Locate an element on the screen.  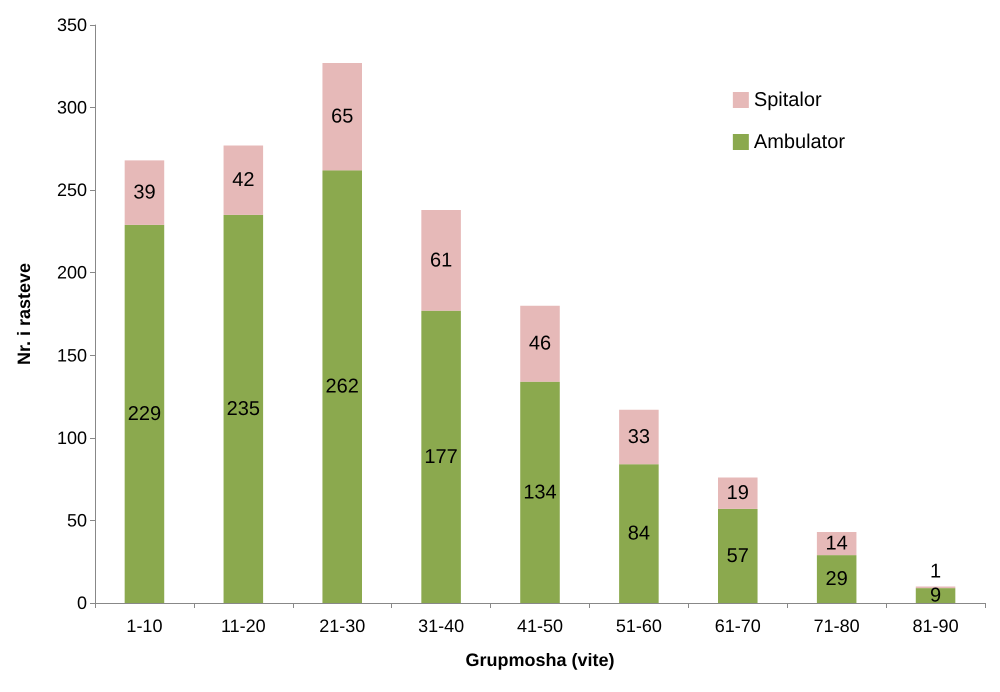
x-tick-label: 11-20 is located at coordinates (243, 626).